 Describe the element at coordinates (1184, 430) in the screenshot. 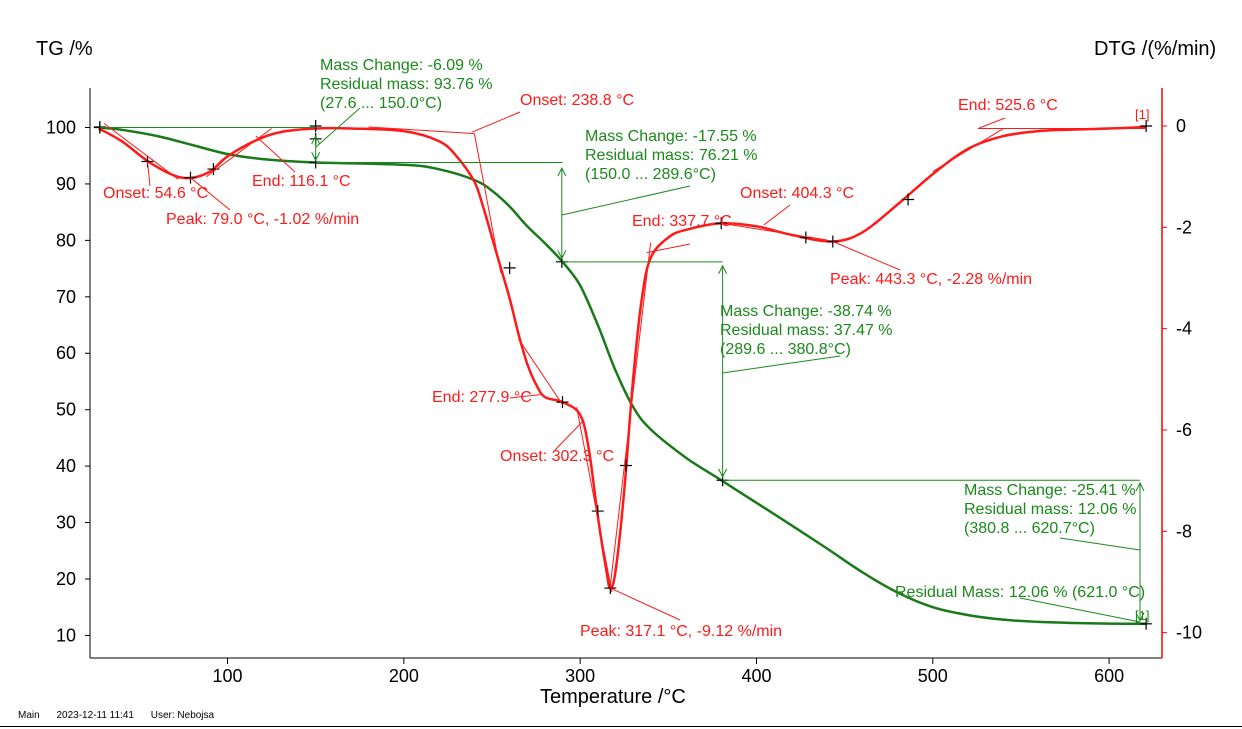

I see `y-right-tick-label: -6` at that location.